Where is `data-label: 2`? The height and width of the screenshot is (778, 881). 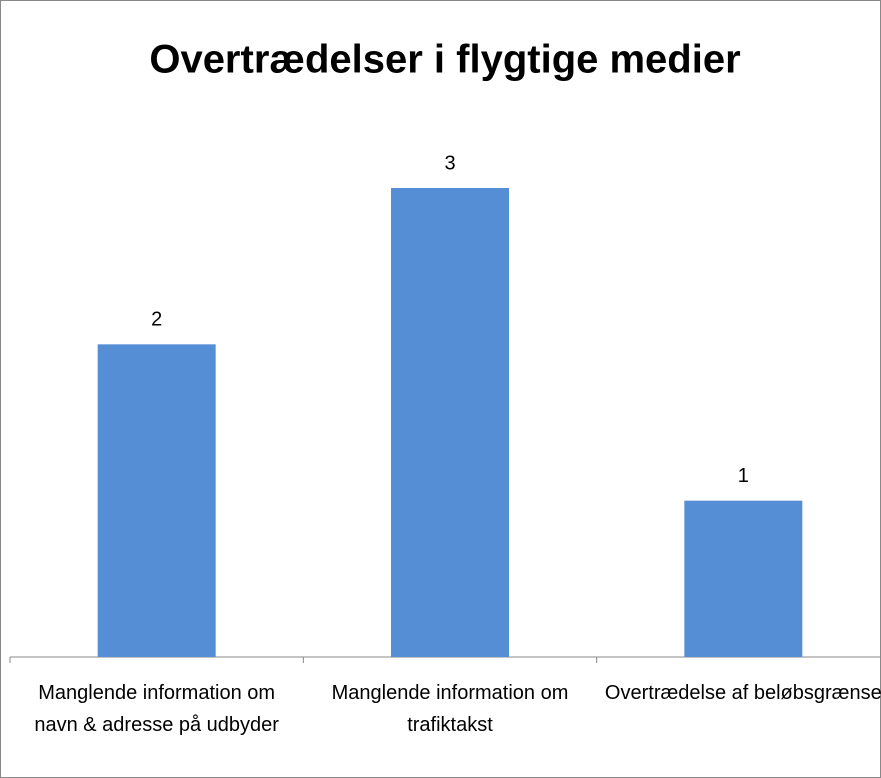 data-label: 2 is located at coordinates (156, 320).